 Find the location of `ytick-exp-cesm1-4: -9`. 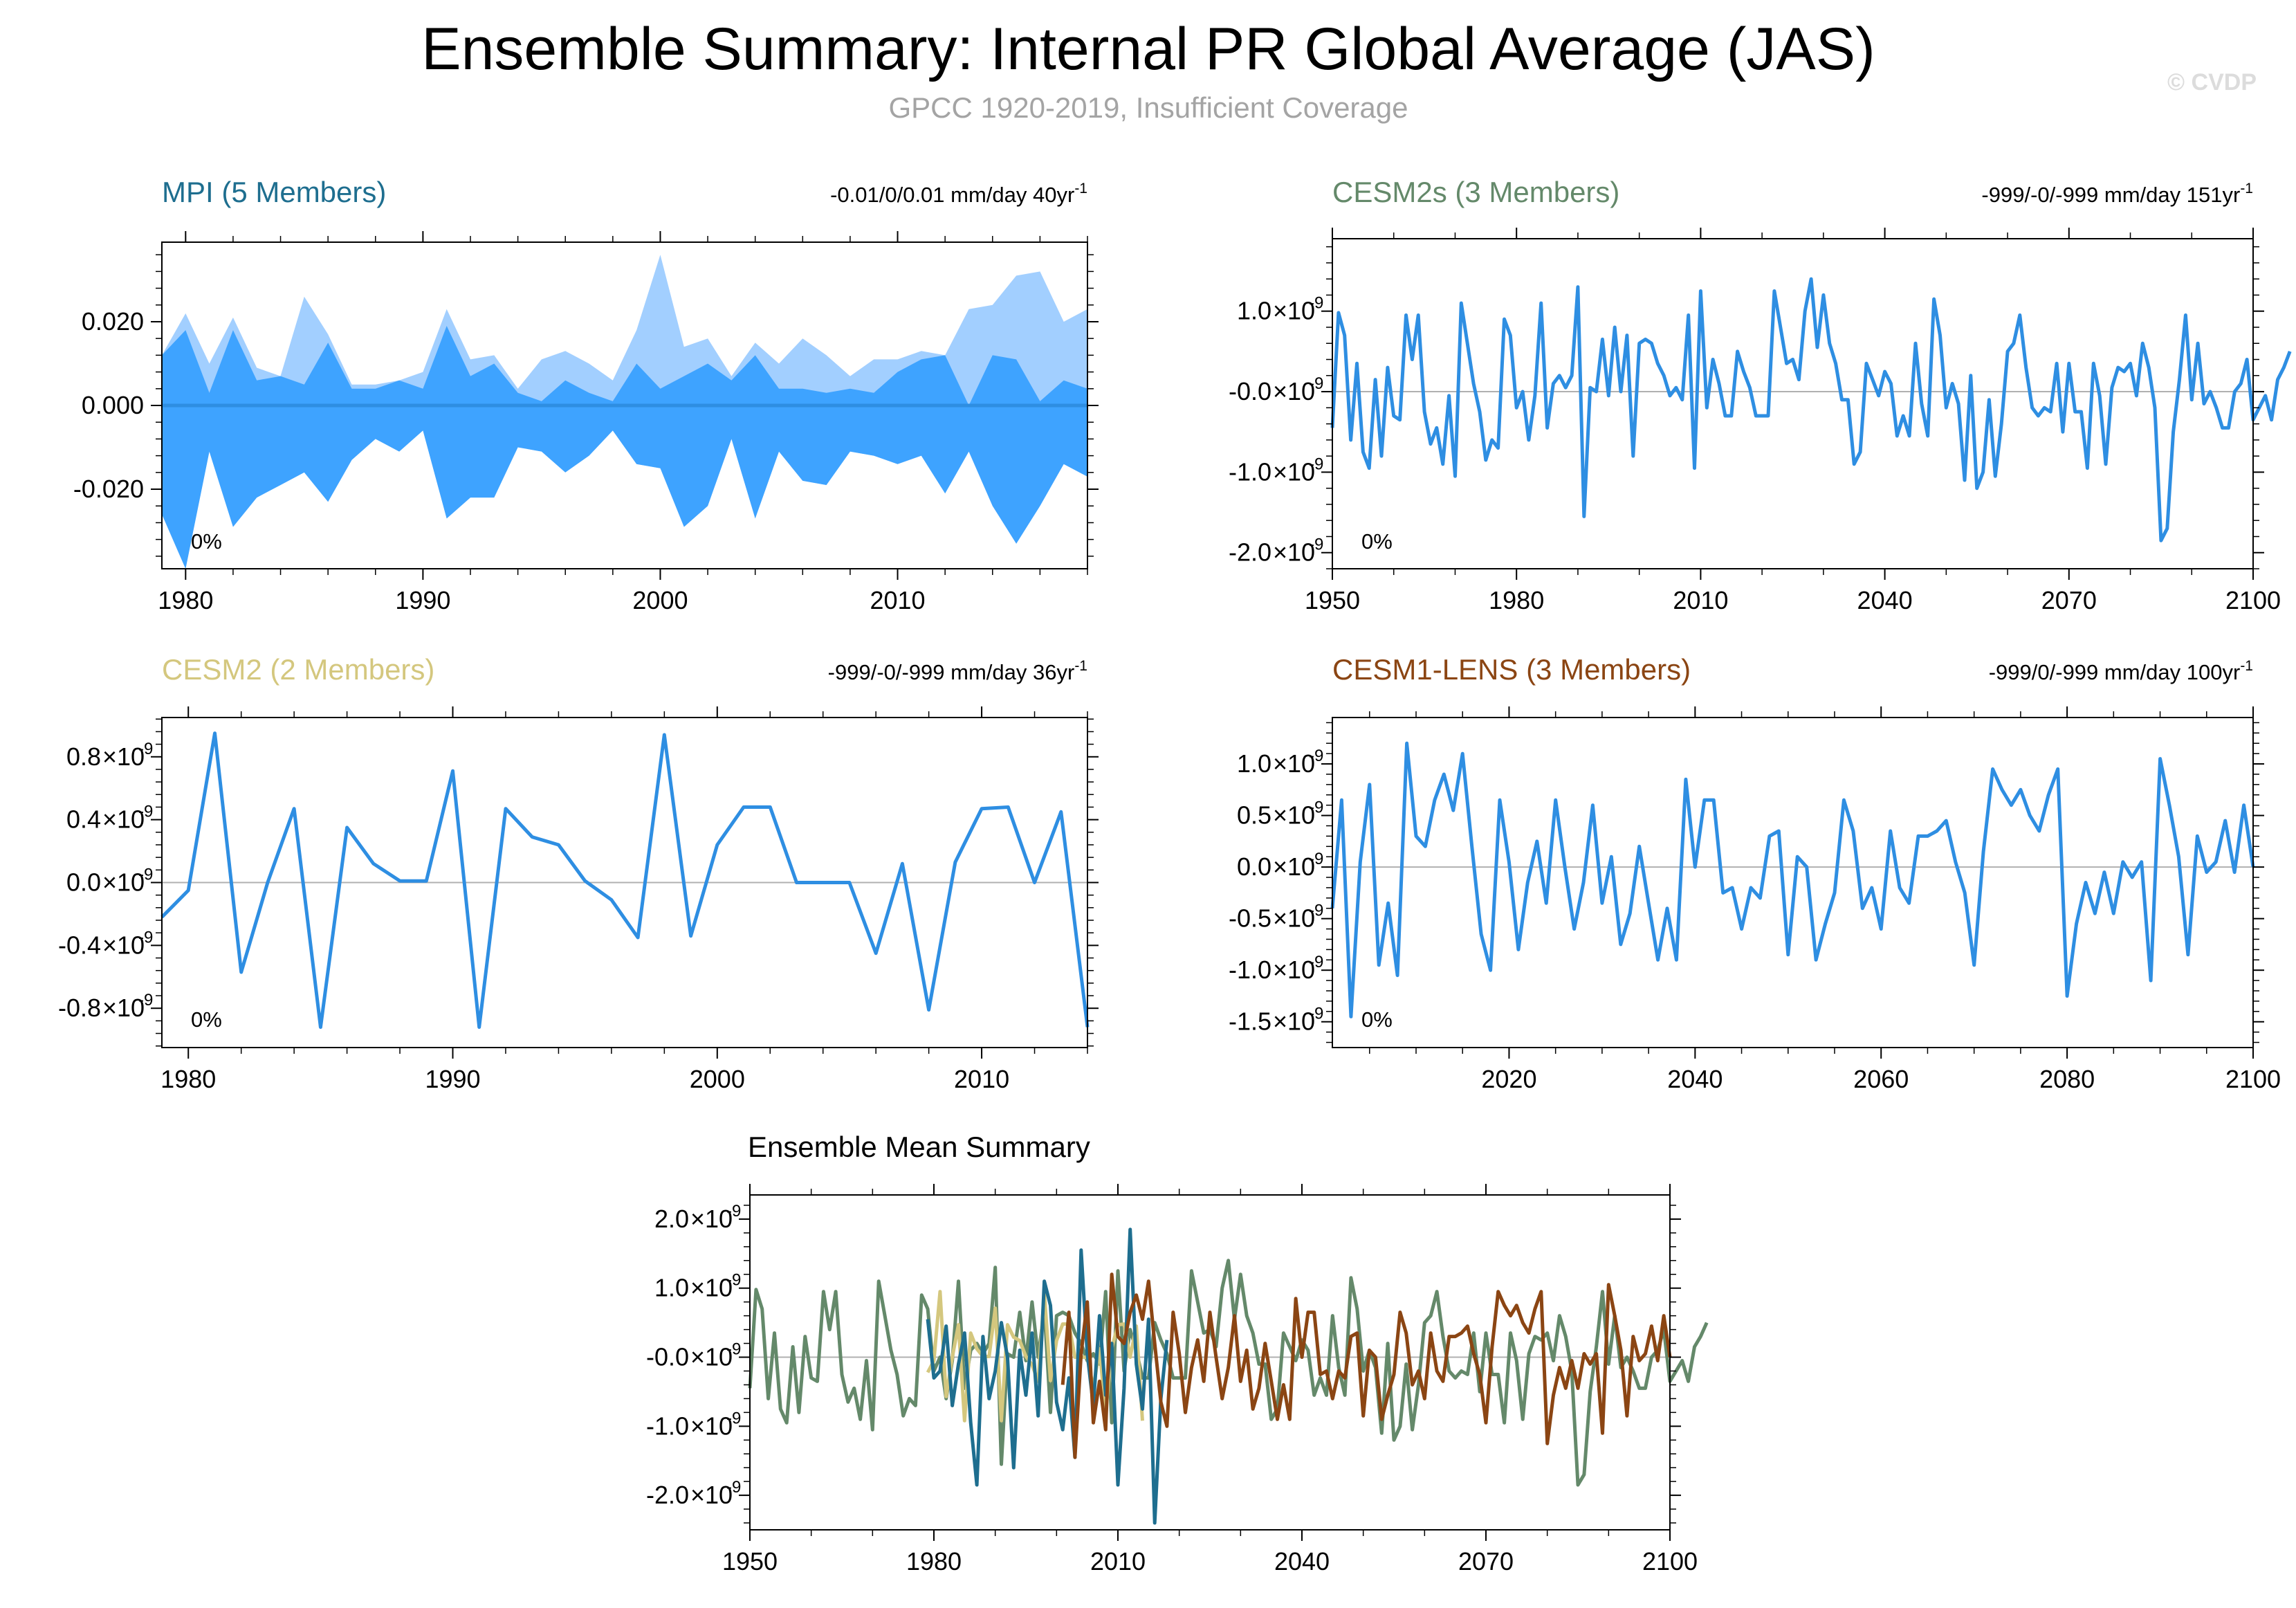

ytick-exp-cesm1-4: -9 is located at coordinates (1316, 962).